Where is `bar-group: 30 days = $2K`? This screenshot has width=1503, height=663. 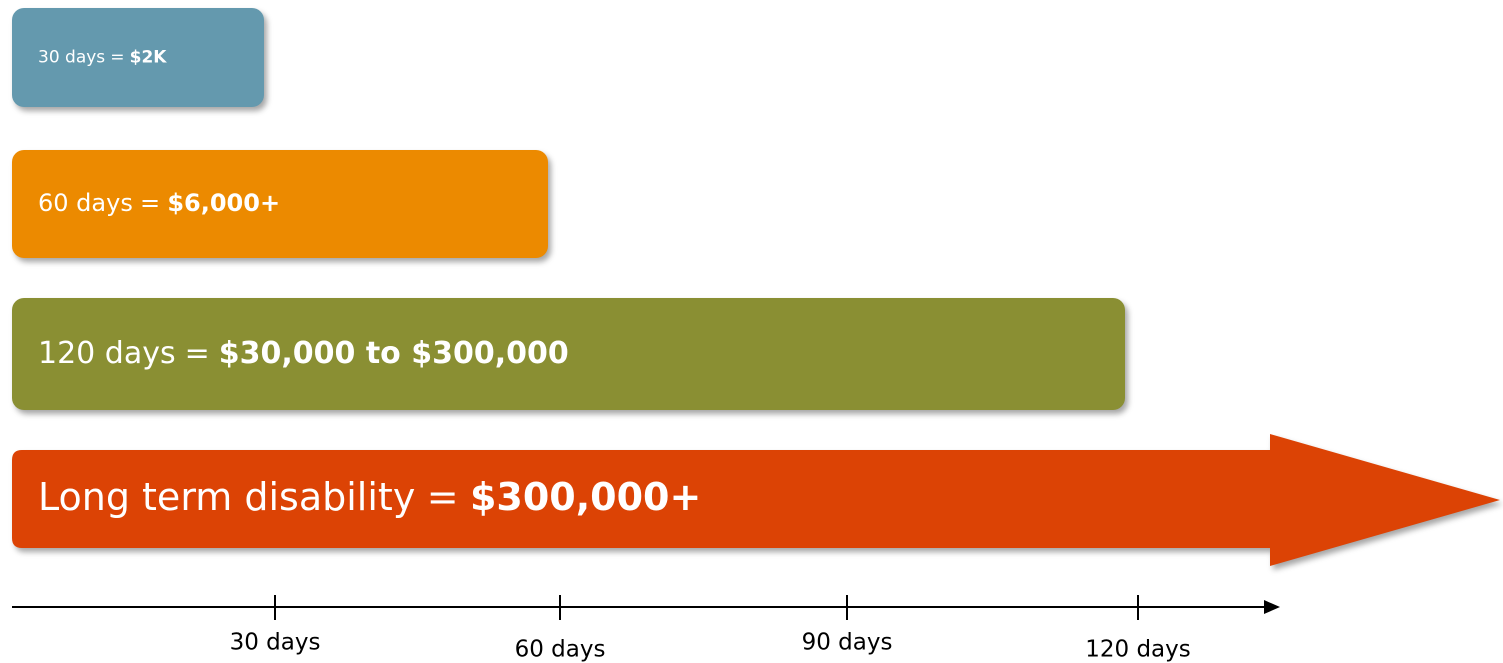
bar-group: 30 days = $2K is located at coordinates (138, 57).